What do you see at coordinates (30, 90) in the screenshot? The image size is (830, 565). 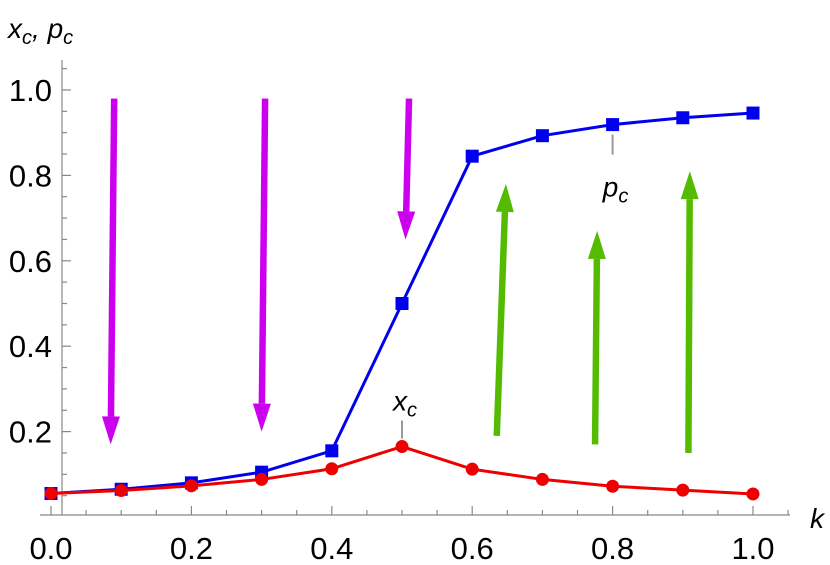 I see `y-tick-label: 1.0` at bounding box center [30, 90].